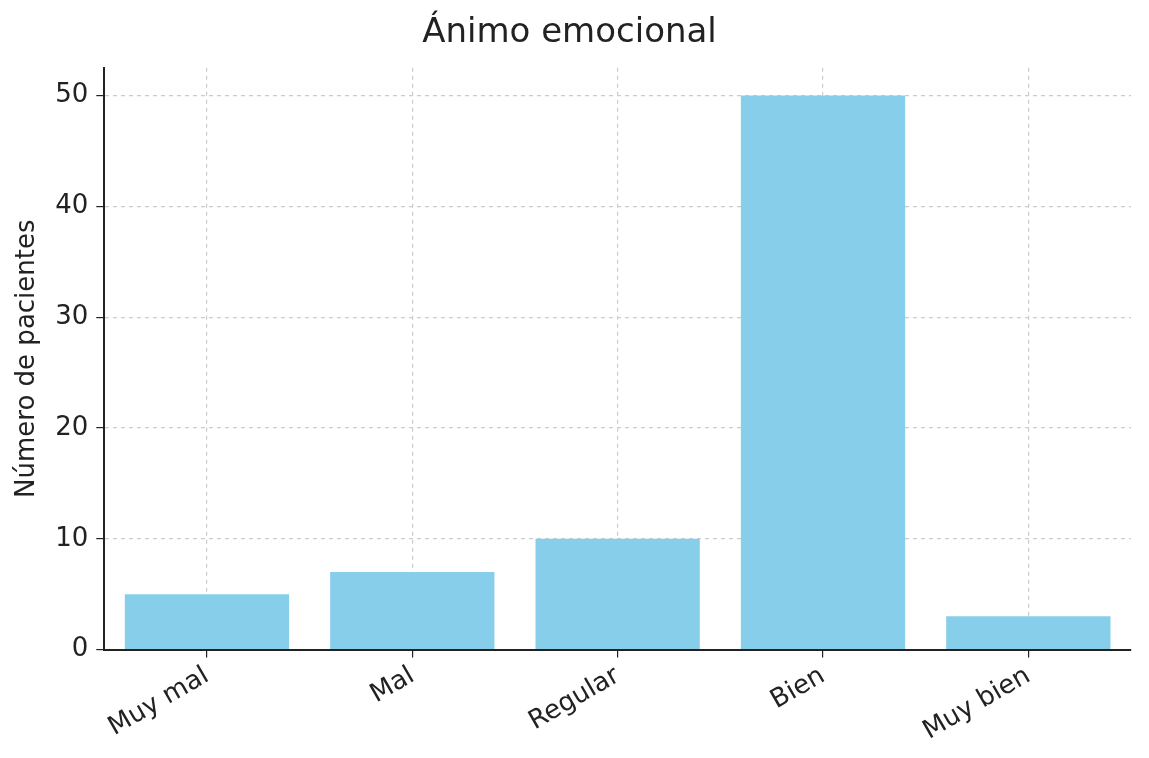 Image resolution: width=1149 pixels, height=758 pixels. Describe the element at coordinates (158, 700) in the screenshot. I see `x-tick-label: Muy mal` at that location.